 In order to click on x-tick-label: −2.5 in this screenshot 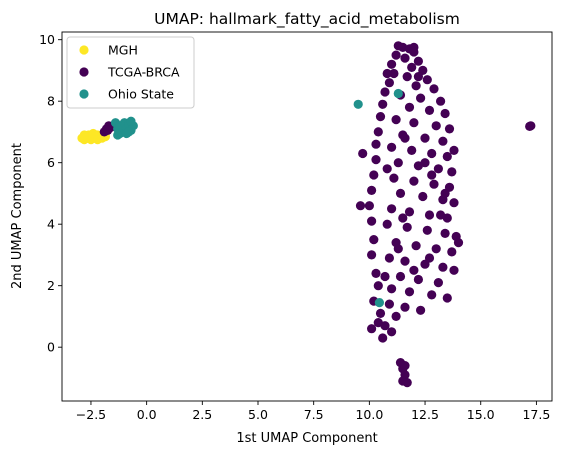, I will do `click(91, 414)`.